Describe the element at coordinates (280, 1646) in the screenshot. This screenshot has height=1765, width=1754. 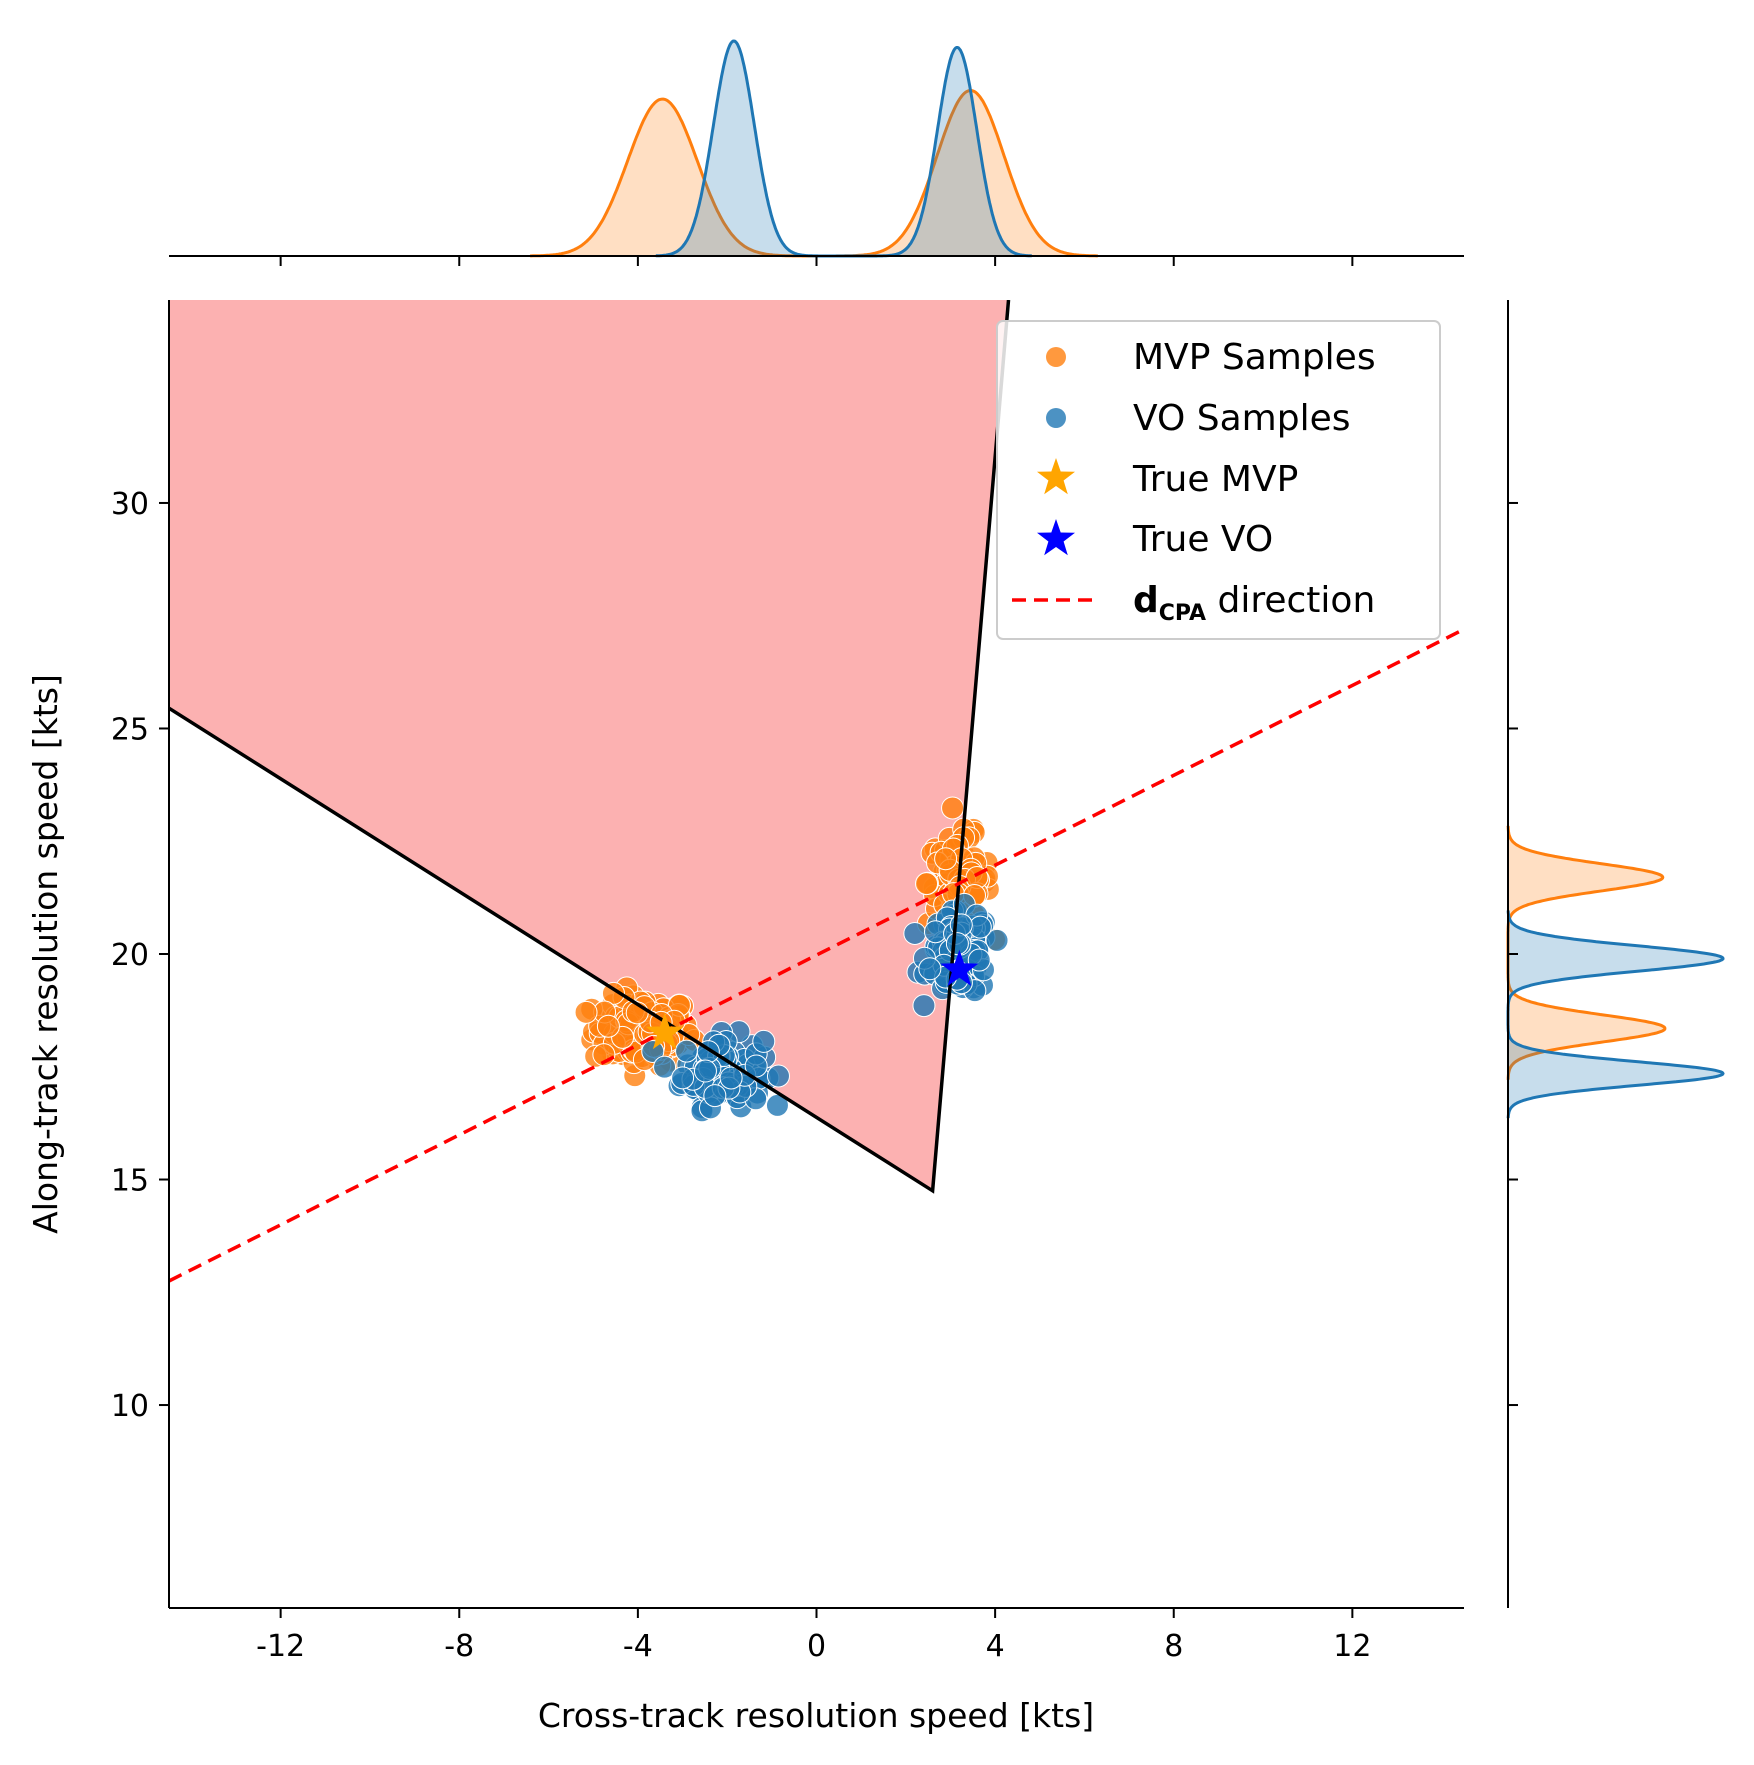
I see `x-tick-label: -12` at that location.